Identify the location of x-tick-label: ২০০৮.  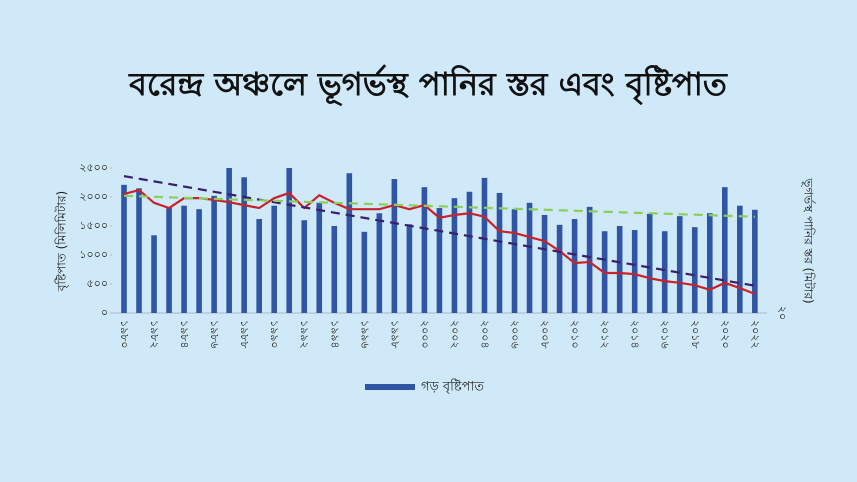
(545, 334).